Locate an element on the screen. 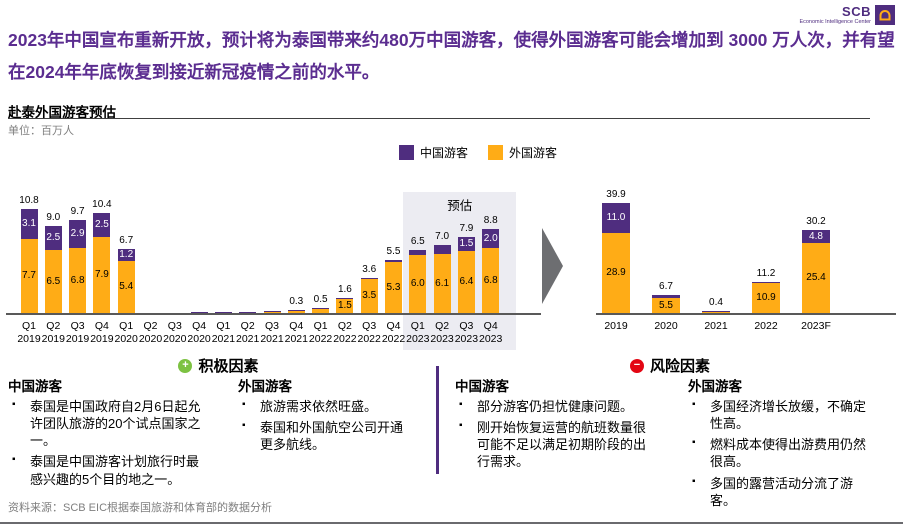 This screenshot has height=524, width=903. bullet-item: 多国经济增长放缓，不确定性高。 is located at coordinates (778, 415).